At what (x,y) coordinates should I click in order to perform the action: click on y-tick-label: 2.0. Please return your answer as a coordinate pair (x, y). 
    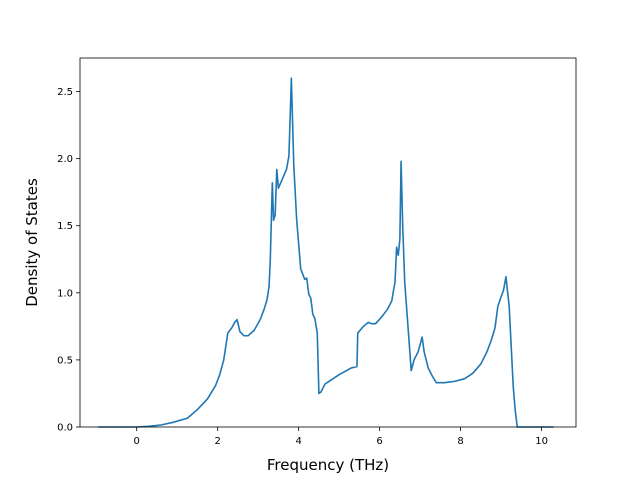
    Looking at the image, I should click on (65, 159).